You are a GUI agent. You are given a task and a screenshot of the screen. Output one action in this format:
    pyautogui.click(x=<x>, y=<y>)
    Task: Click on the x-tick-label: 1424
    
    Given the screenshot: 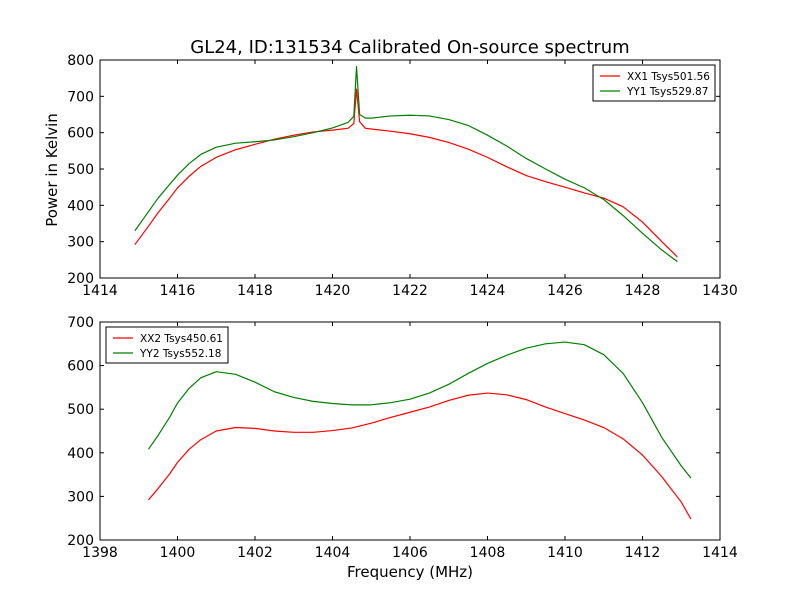 What is the action you would take?
    pyautogui.click(x=488, y=291)
    